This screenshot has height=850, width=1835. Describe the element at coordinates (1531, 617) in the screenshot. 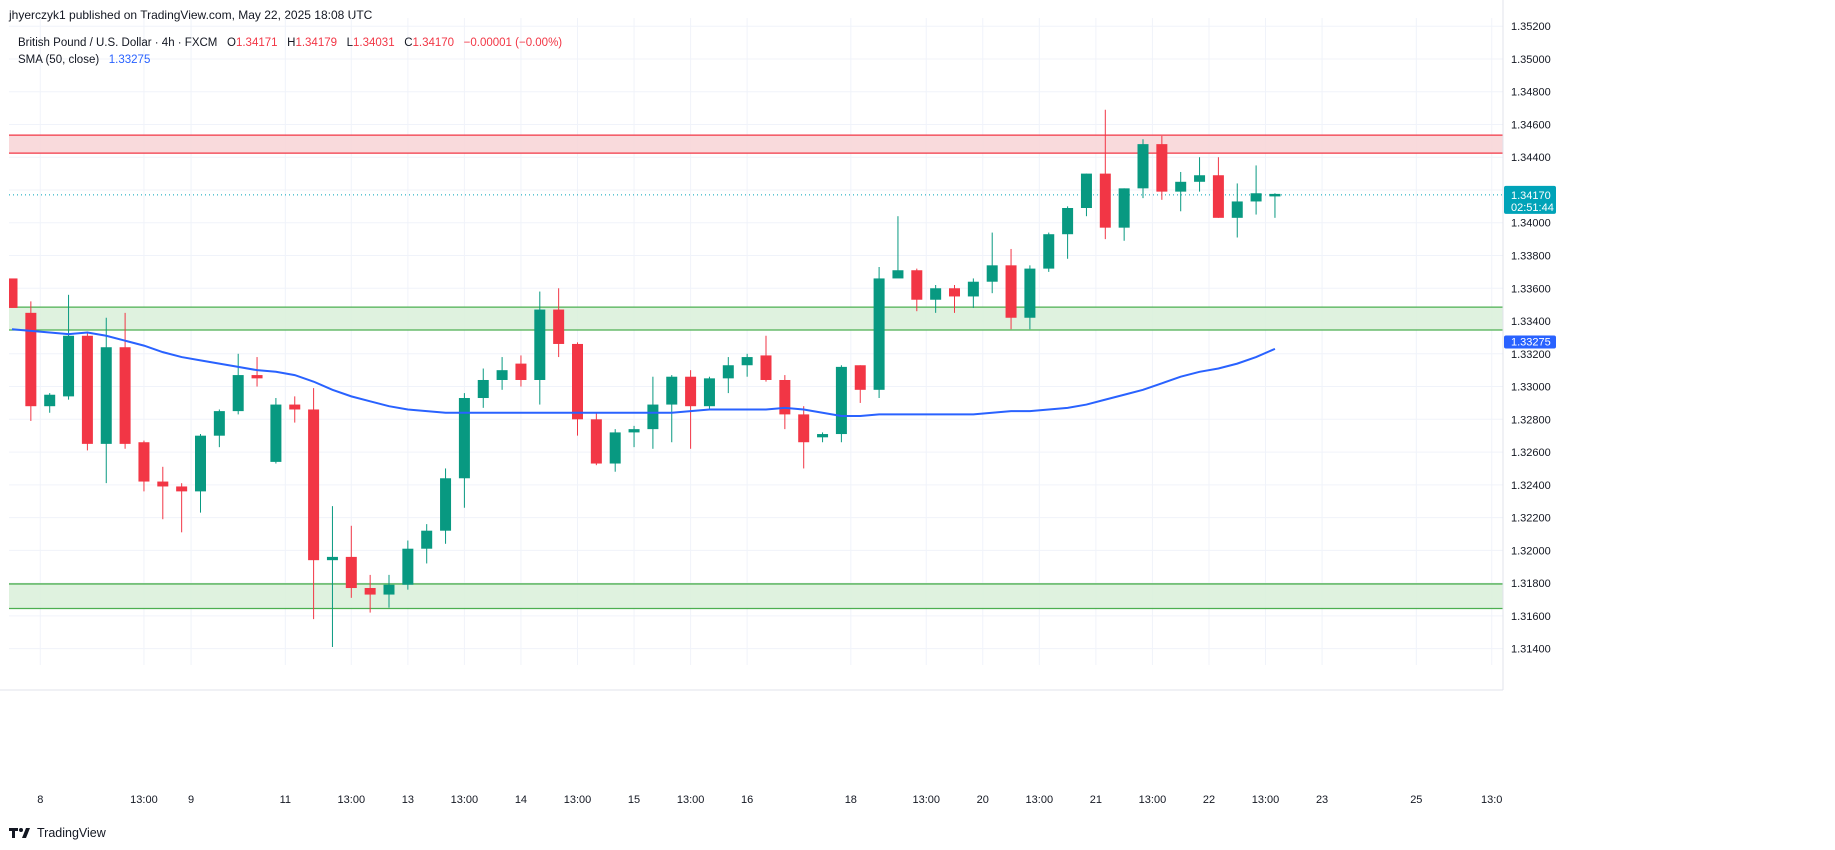

I see `price-tick-label: 1.31600` at that location.